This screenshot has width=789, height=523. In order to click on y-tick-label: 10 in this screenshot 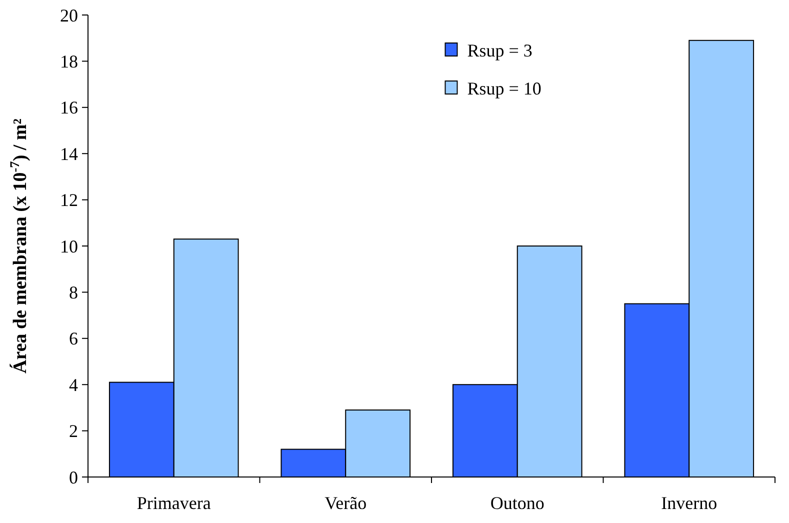, I will do `click(69, 246)`.